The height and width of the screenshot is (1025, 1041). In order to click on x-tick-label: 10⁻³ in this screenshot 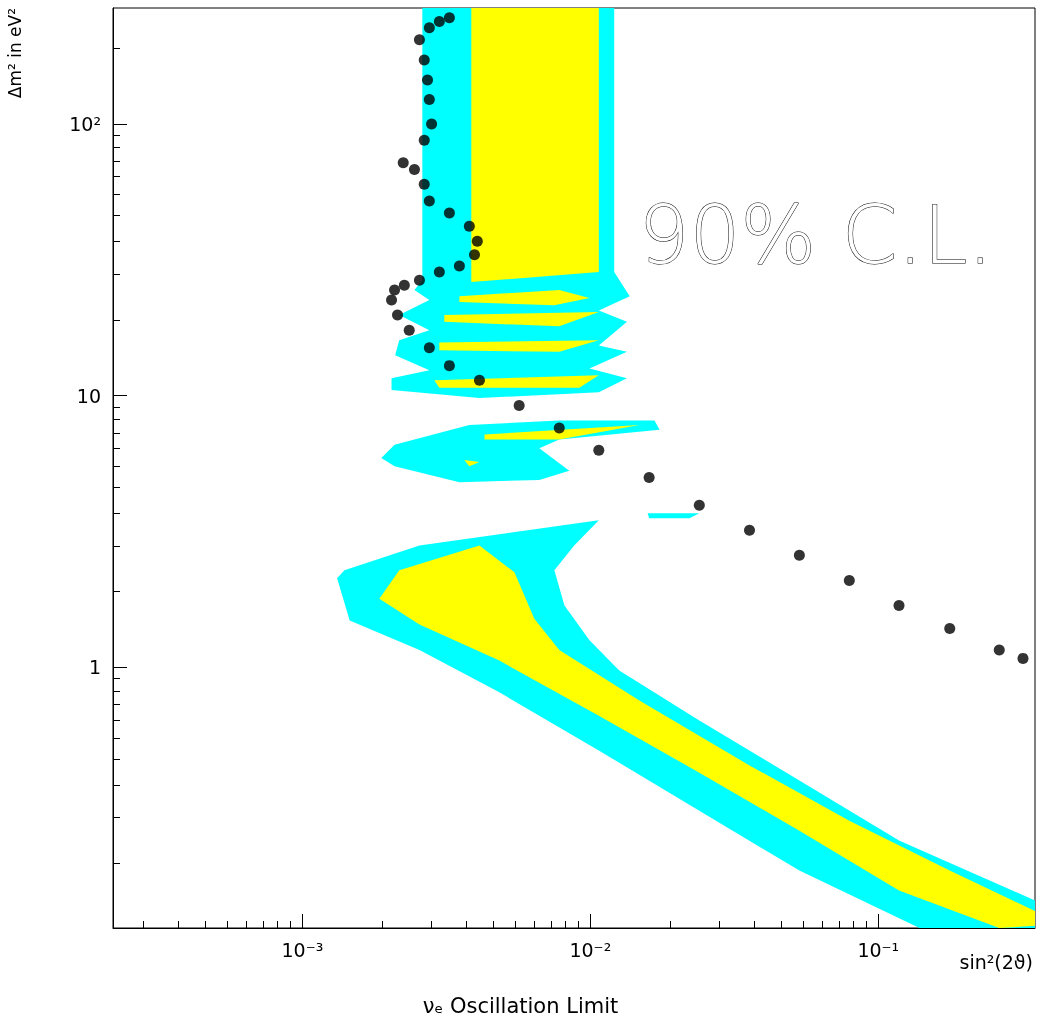, I will do `click(302, 949)`.